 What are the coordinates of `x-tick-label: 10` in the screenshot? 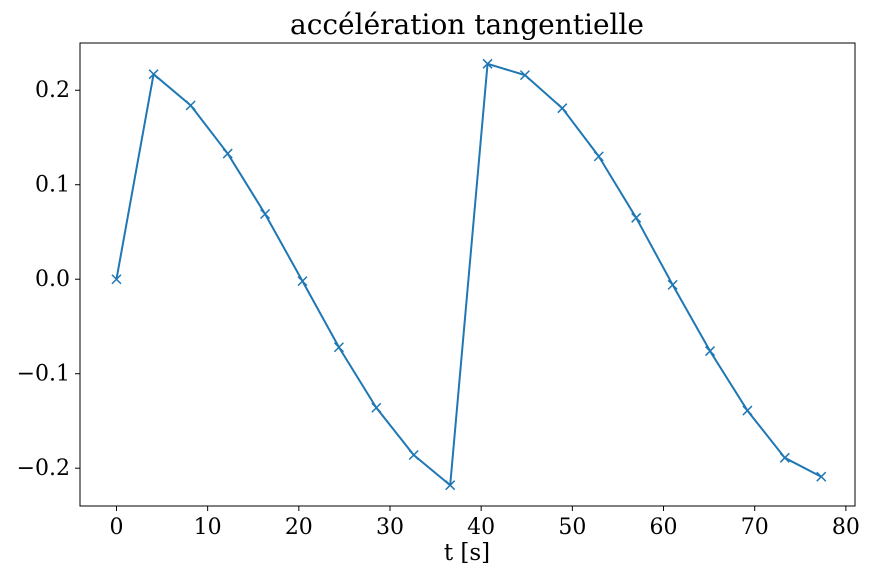 It's located at (208, 527).